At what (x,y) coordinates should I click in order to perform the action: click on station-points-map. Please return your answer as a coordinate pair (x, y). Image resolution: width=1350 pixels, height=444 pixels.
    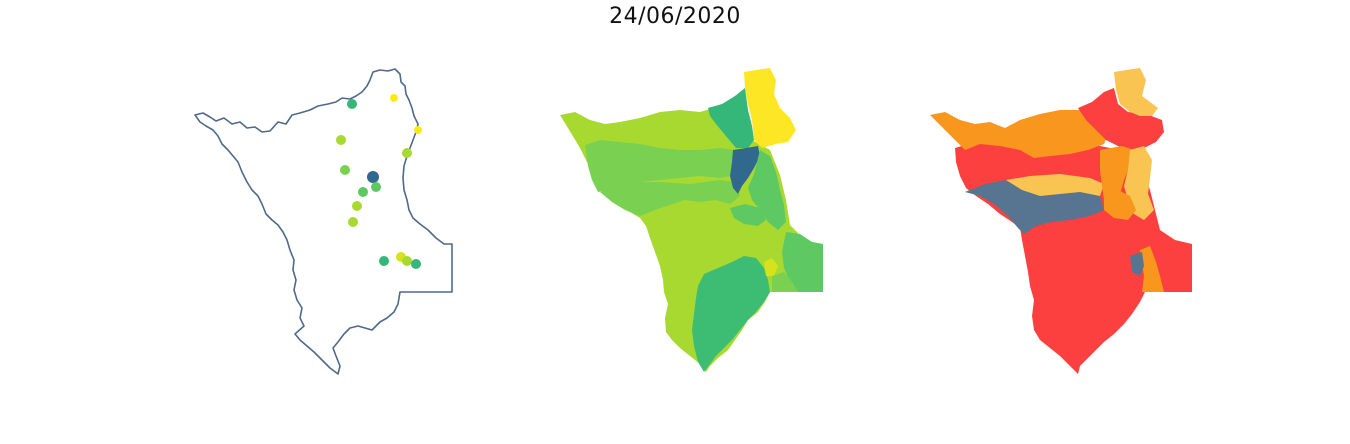
    Looking at the image, I should click on (323, 221).